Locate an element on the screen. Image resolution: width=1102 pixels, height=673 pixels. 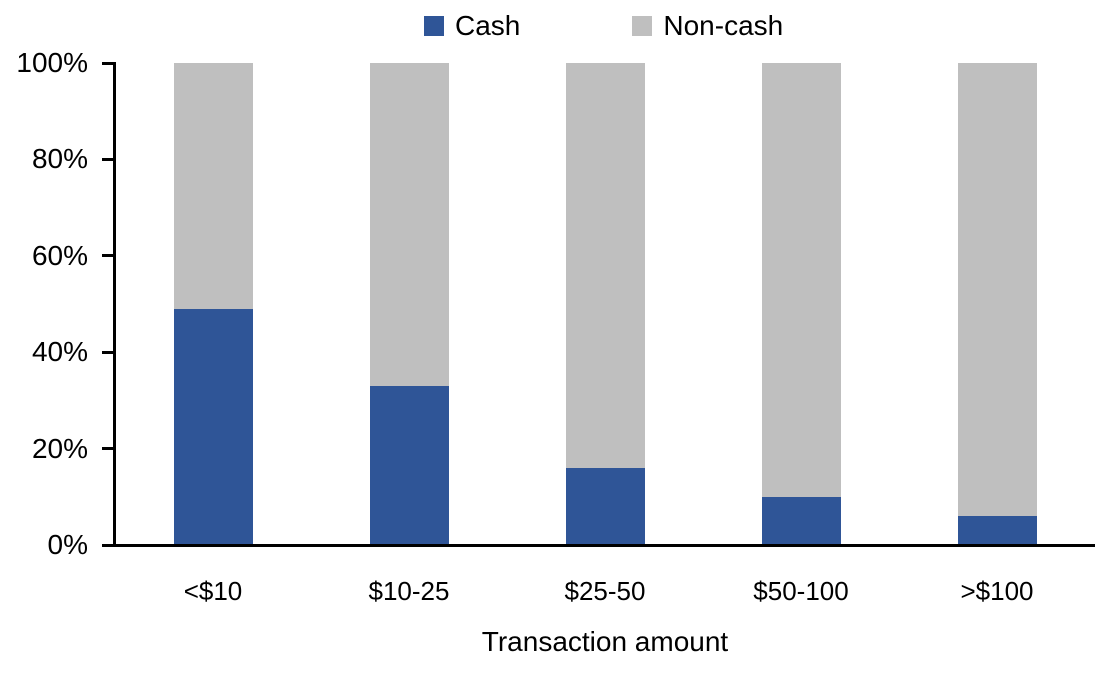
y-axis-tick-label: 20% is located at coordinates (59, 448).